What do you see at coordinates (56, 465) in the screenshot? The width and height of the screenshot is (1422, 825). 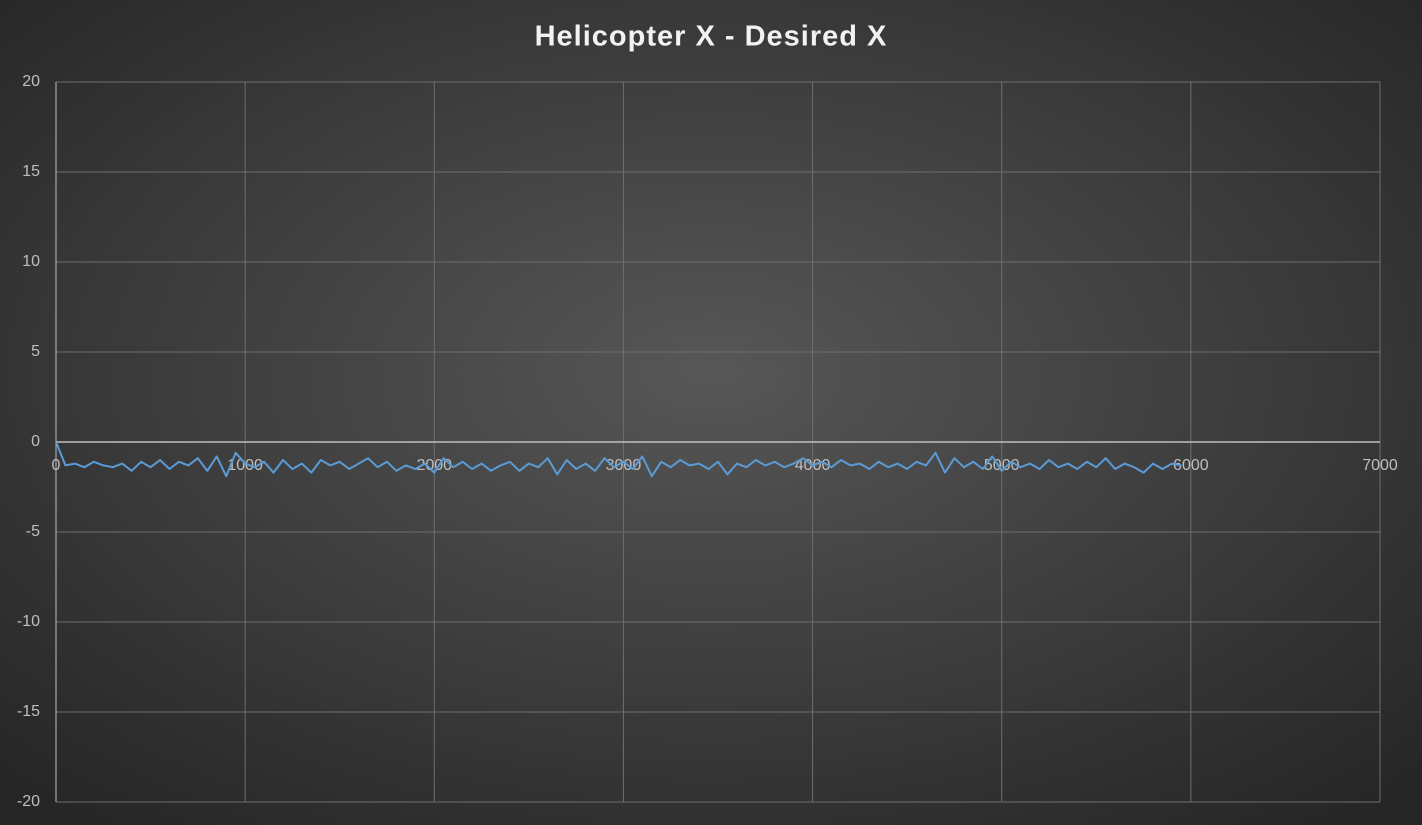 I see `x-tick-label: 0` at bounding box center [56, 465].